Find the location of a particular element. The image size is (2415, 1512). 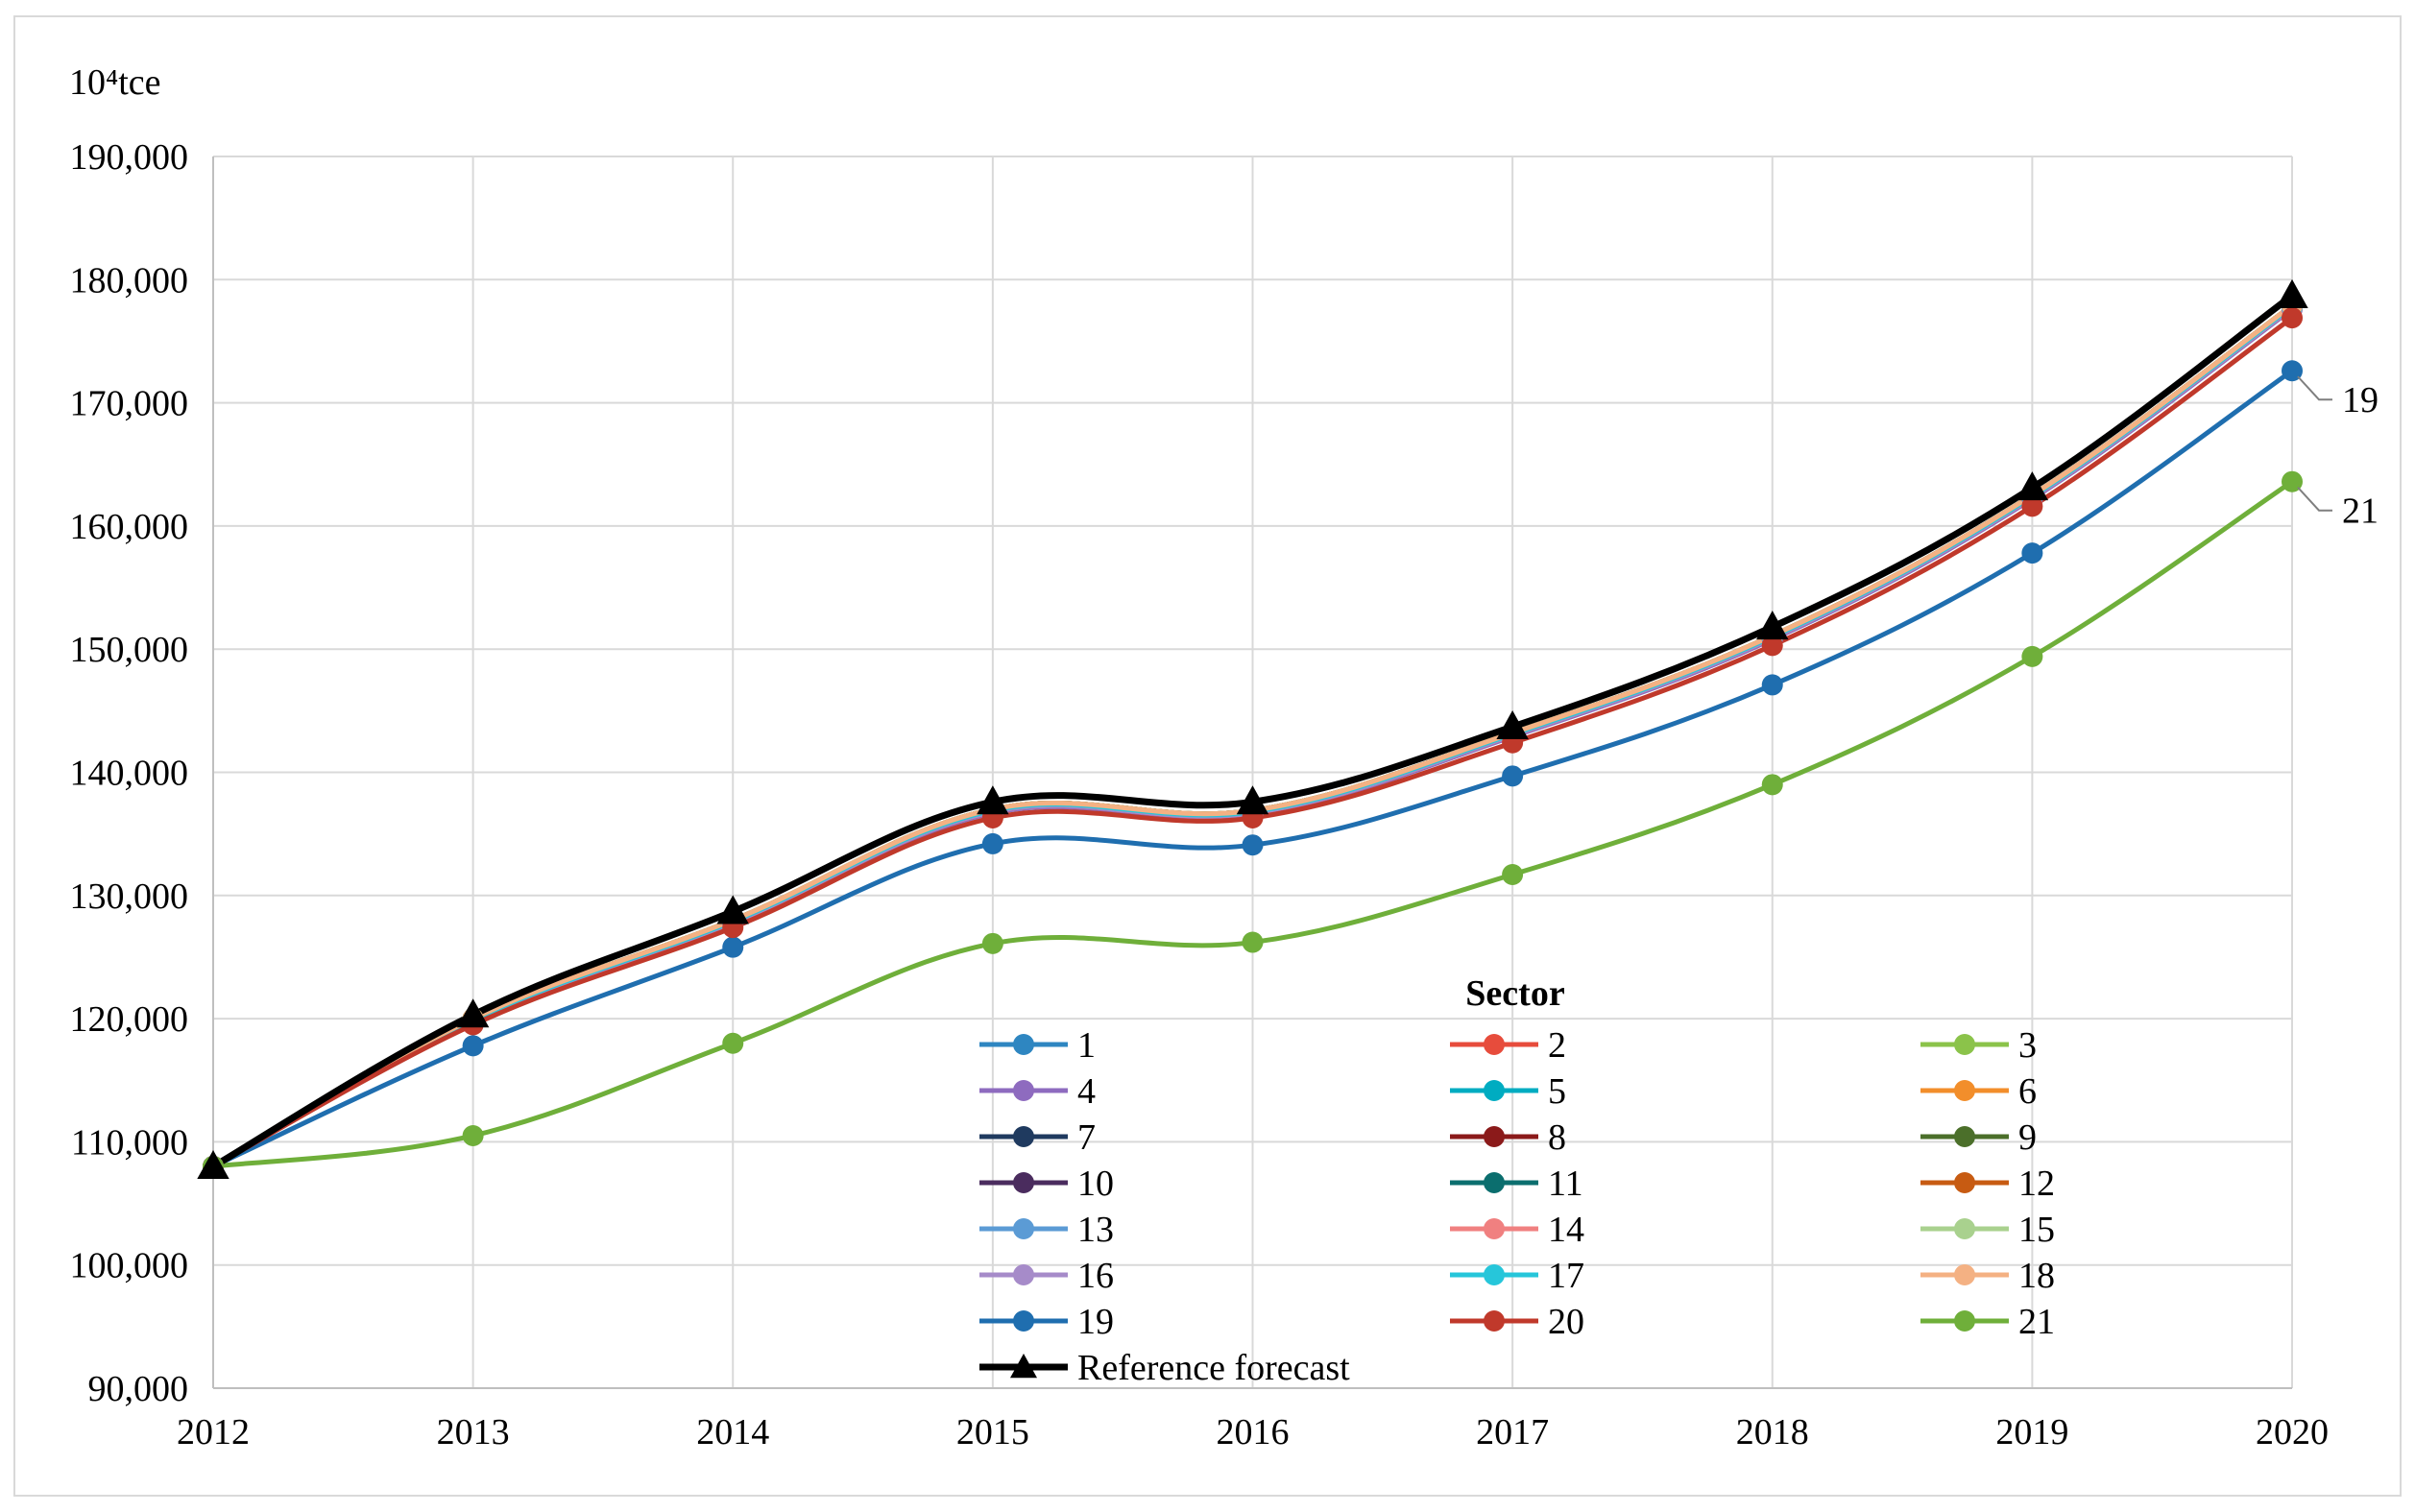

legend-entry-label: 12 is located at coordinates (2036, 1184).